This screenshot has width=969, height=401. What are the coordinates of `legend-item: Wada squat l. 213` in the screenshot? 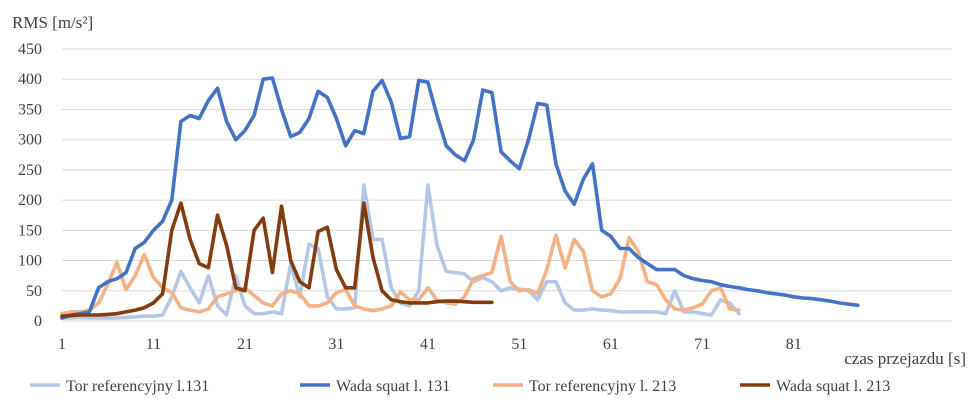 It's located at (815, 386).